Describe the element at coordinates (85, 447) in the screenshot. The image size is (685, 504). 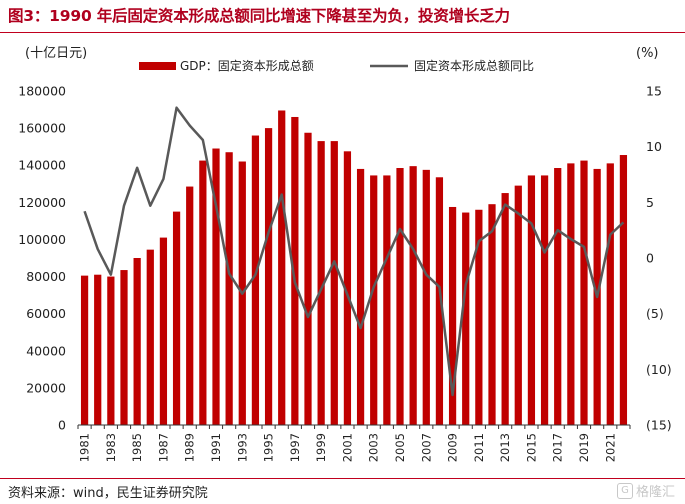
I see `x-tick-label: 1981` at that location.